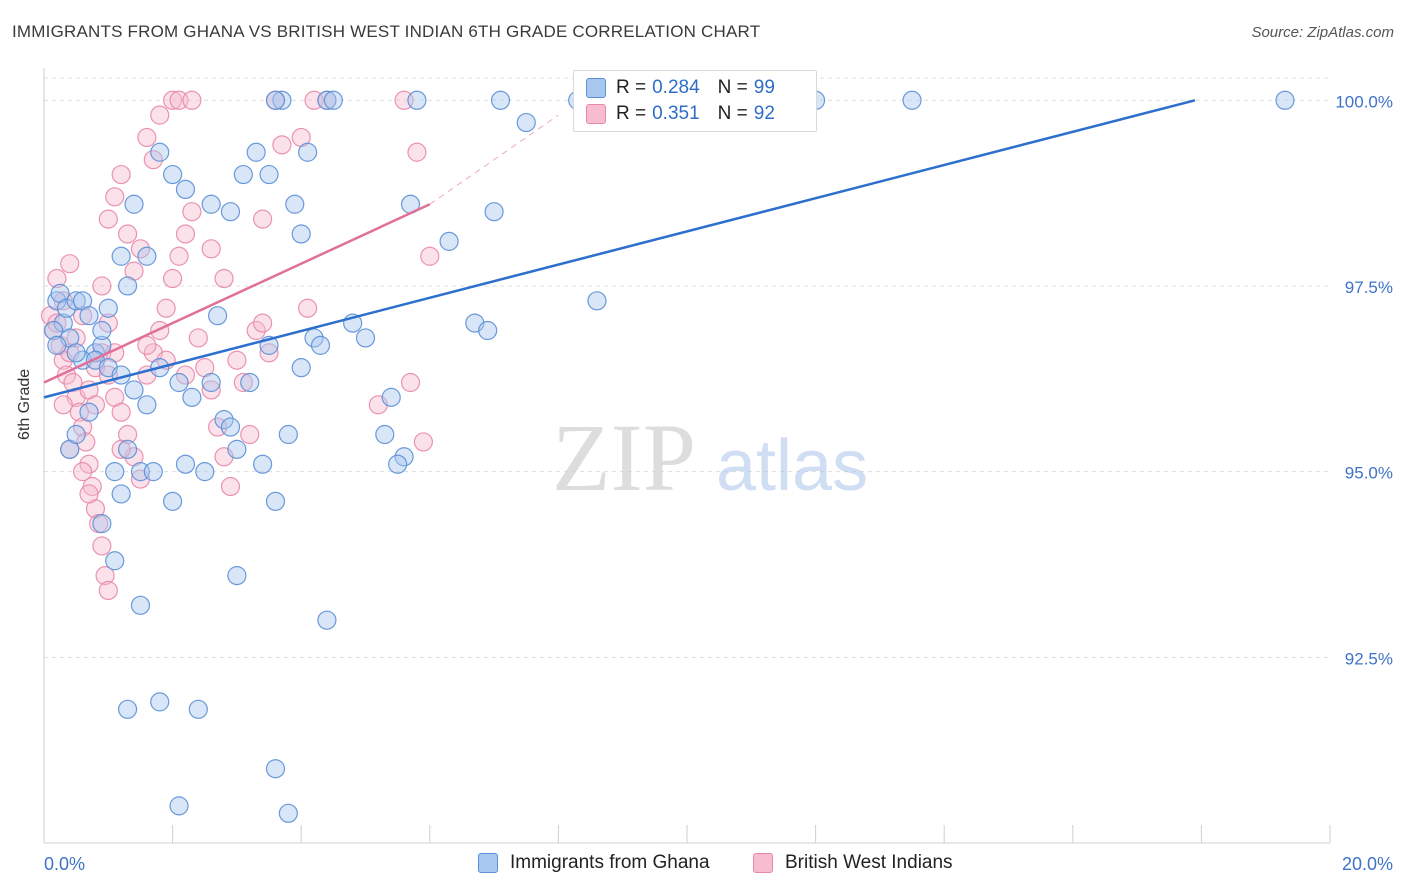  Describe the element at coordinates (869, 862) in the screenshot. I see `bottom-legend-label-bwi: British West Indians` at that location.